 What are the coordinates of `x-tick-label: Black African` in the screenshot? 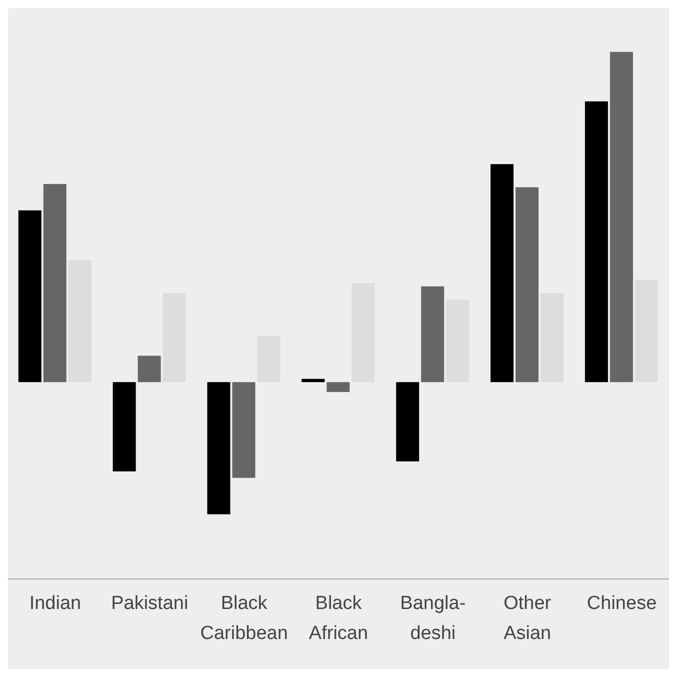 It's located at (338, 618).